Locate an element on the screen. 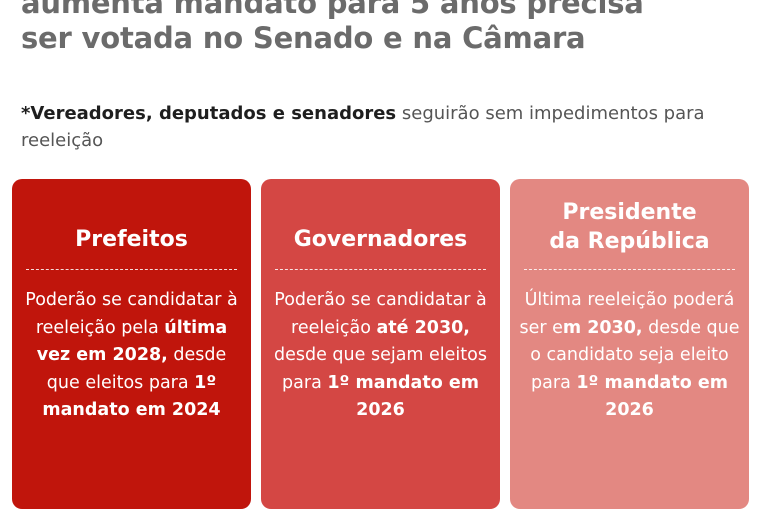 The width and height of the screenshot is (761, 509). card-title-line-2: da República is located at coordinates (629, 241).